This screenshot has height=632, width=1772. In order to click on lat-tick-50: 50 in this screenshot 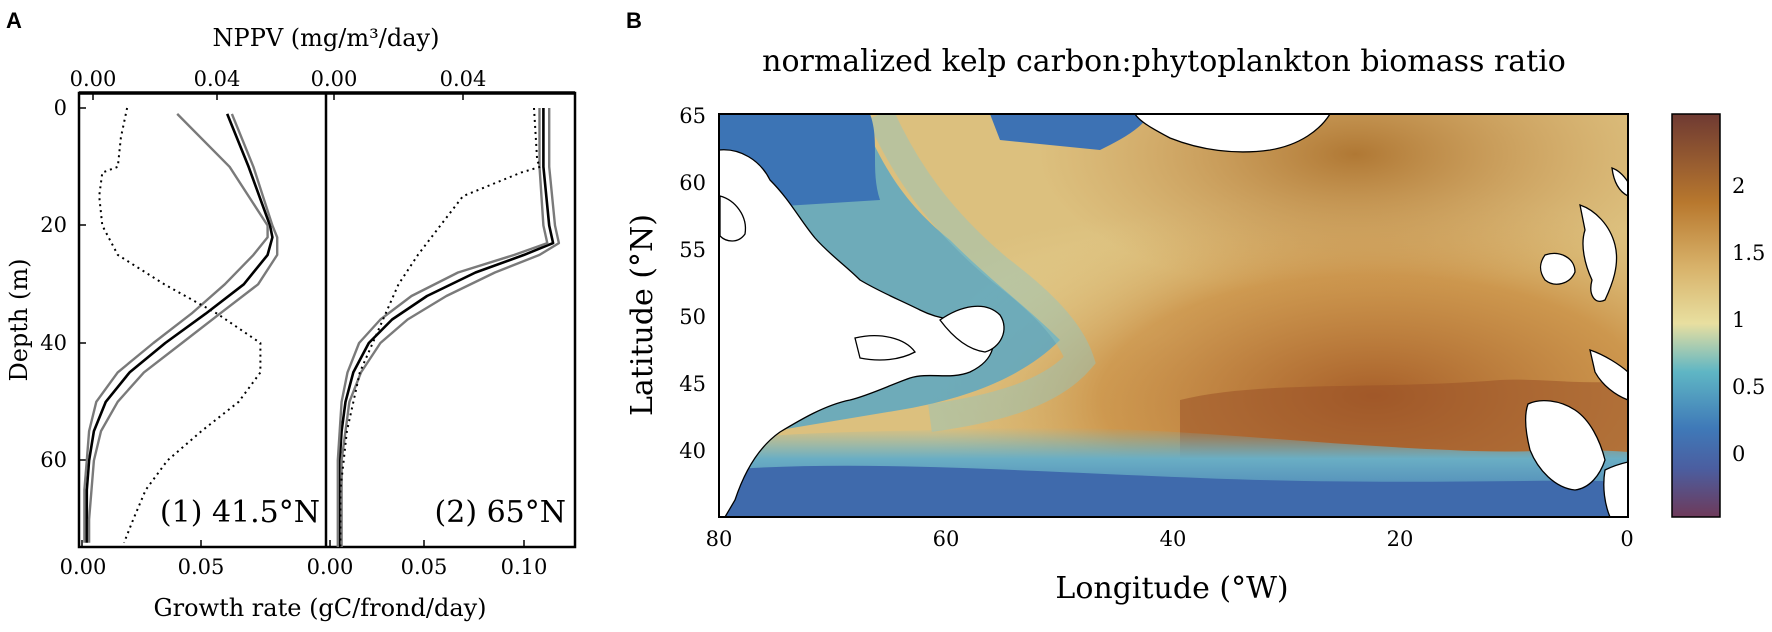, I will do `click(692, 317)`.